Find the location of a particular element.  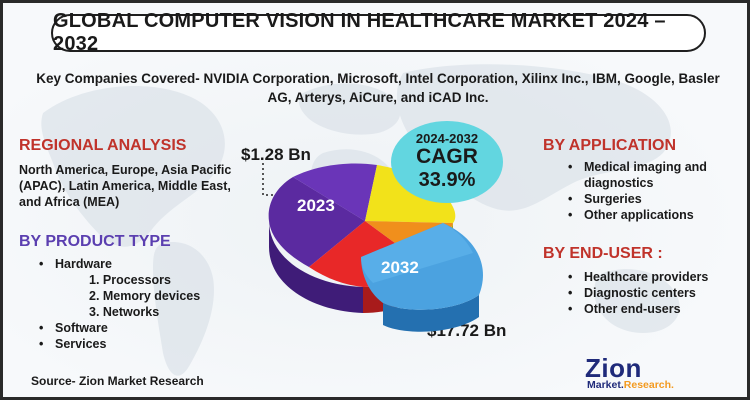

value-2023-callout: $1.28 Bn is located at coordinates (276, 154).